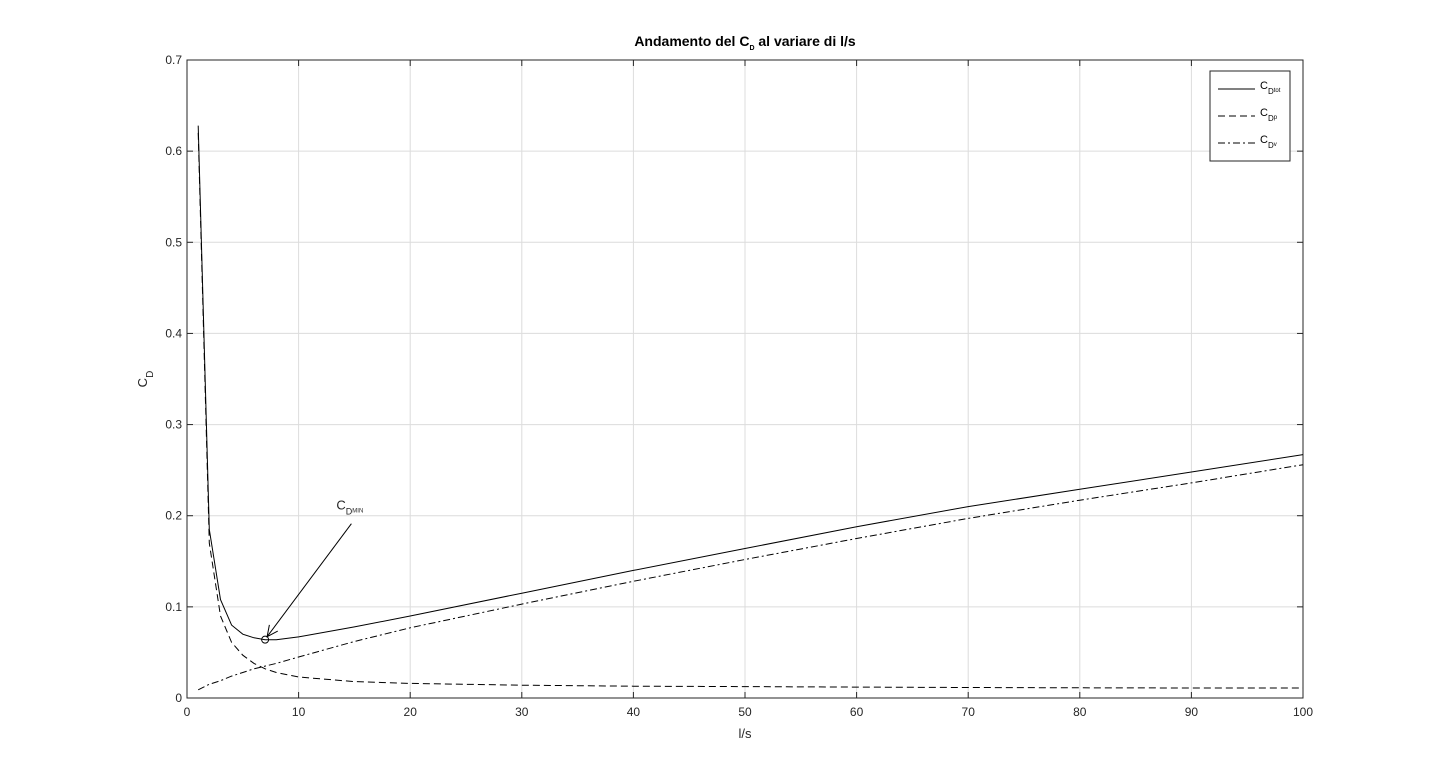  What do you see at coordinates (173, 516) in the screenshot?
I see `y-tick-label: 0.2` at bounding box center [173, 516].